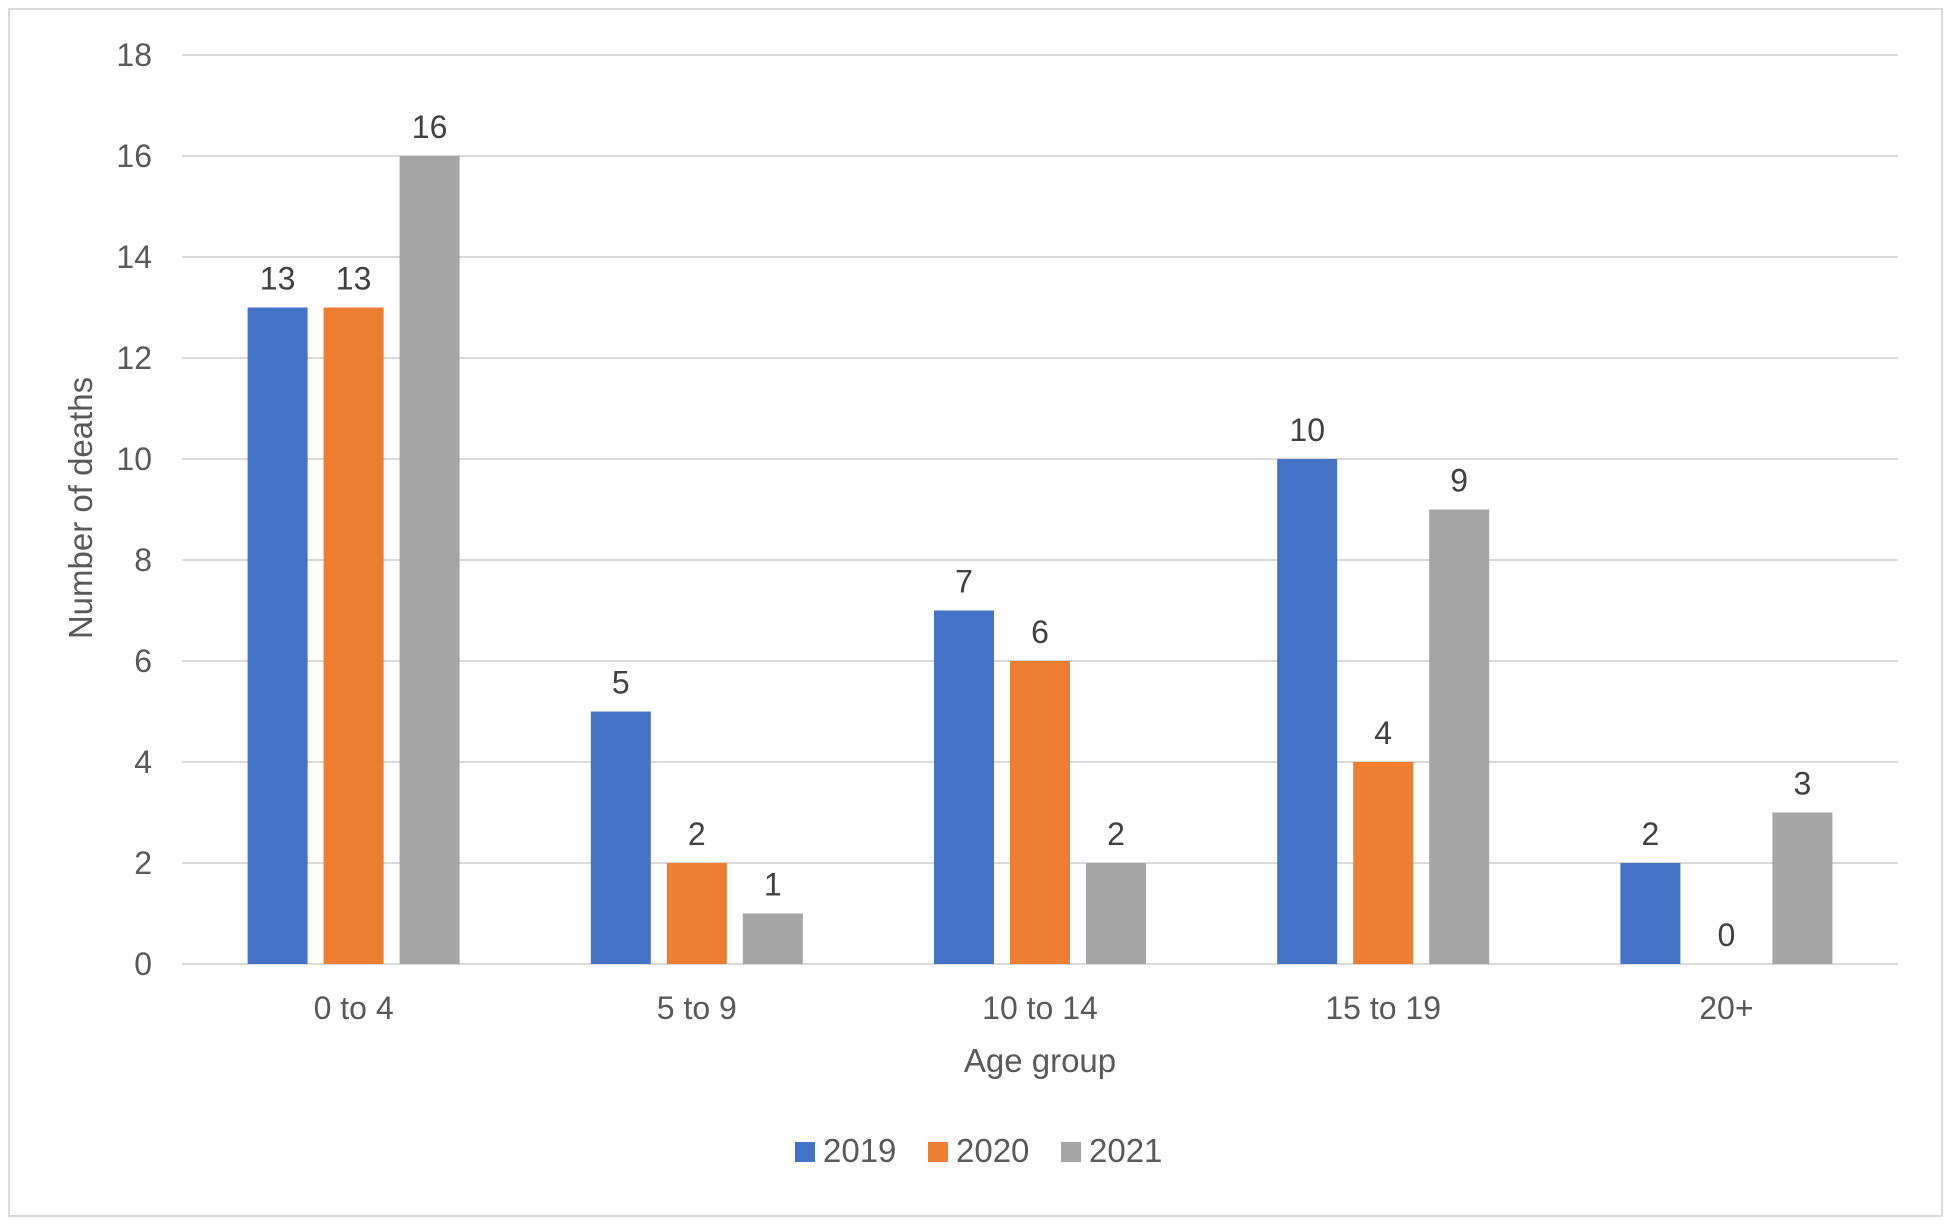 The width and height of the screenshot is (1951, 1225). I want to click on y-tick-label: 2, so click(143, 863).